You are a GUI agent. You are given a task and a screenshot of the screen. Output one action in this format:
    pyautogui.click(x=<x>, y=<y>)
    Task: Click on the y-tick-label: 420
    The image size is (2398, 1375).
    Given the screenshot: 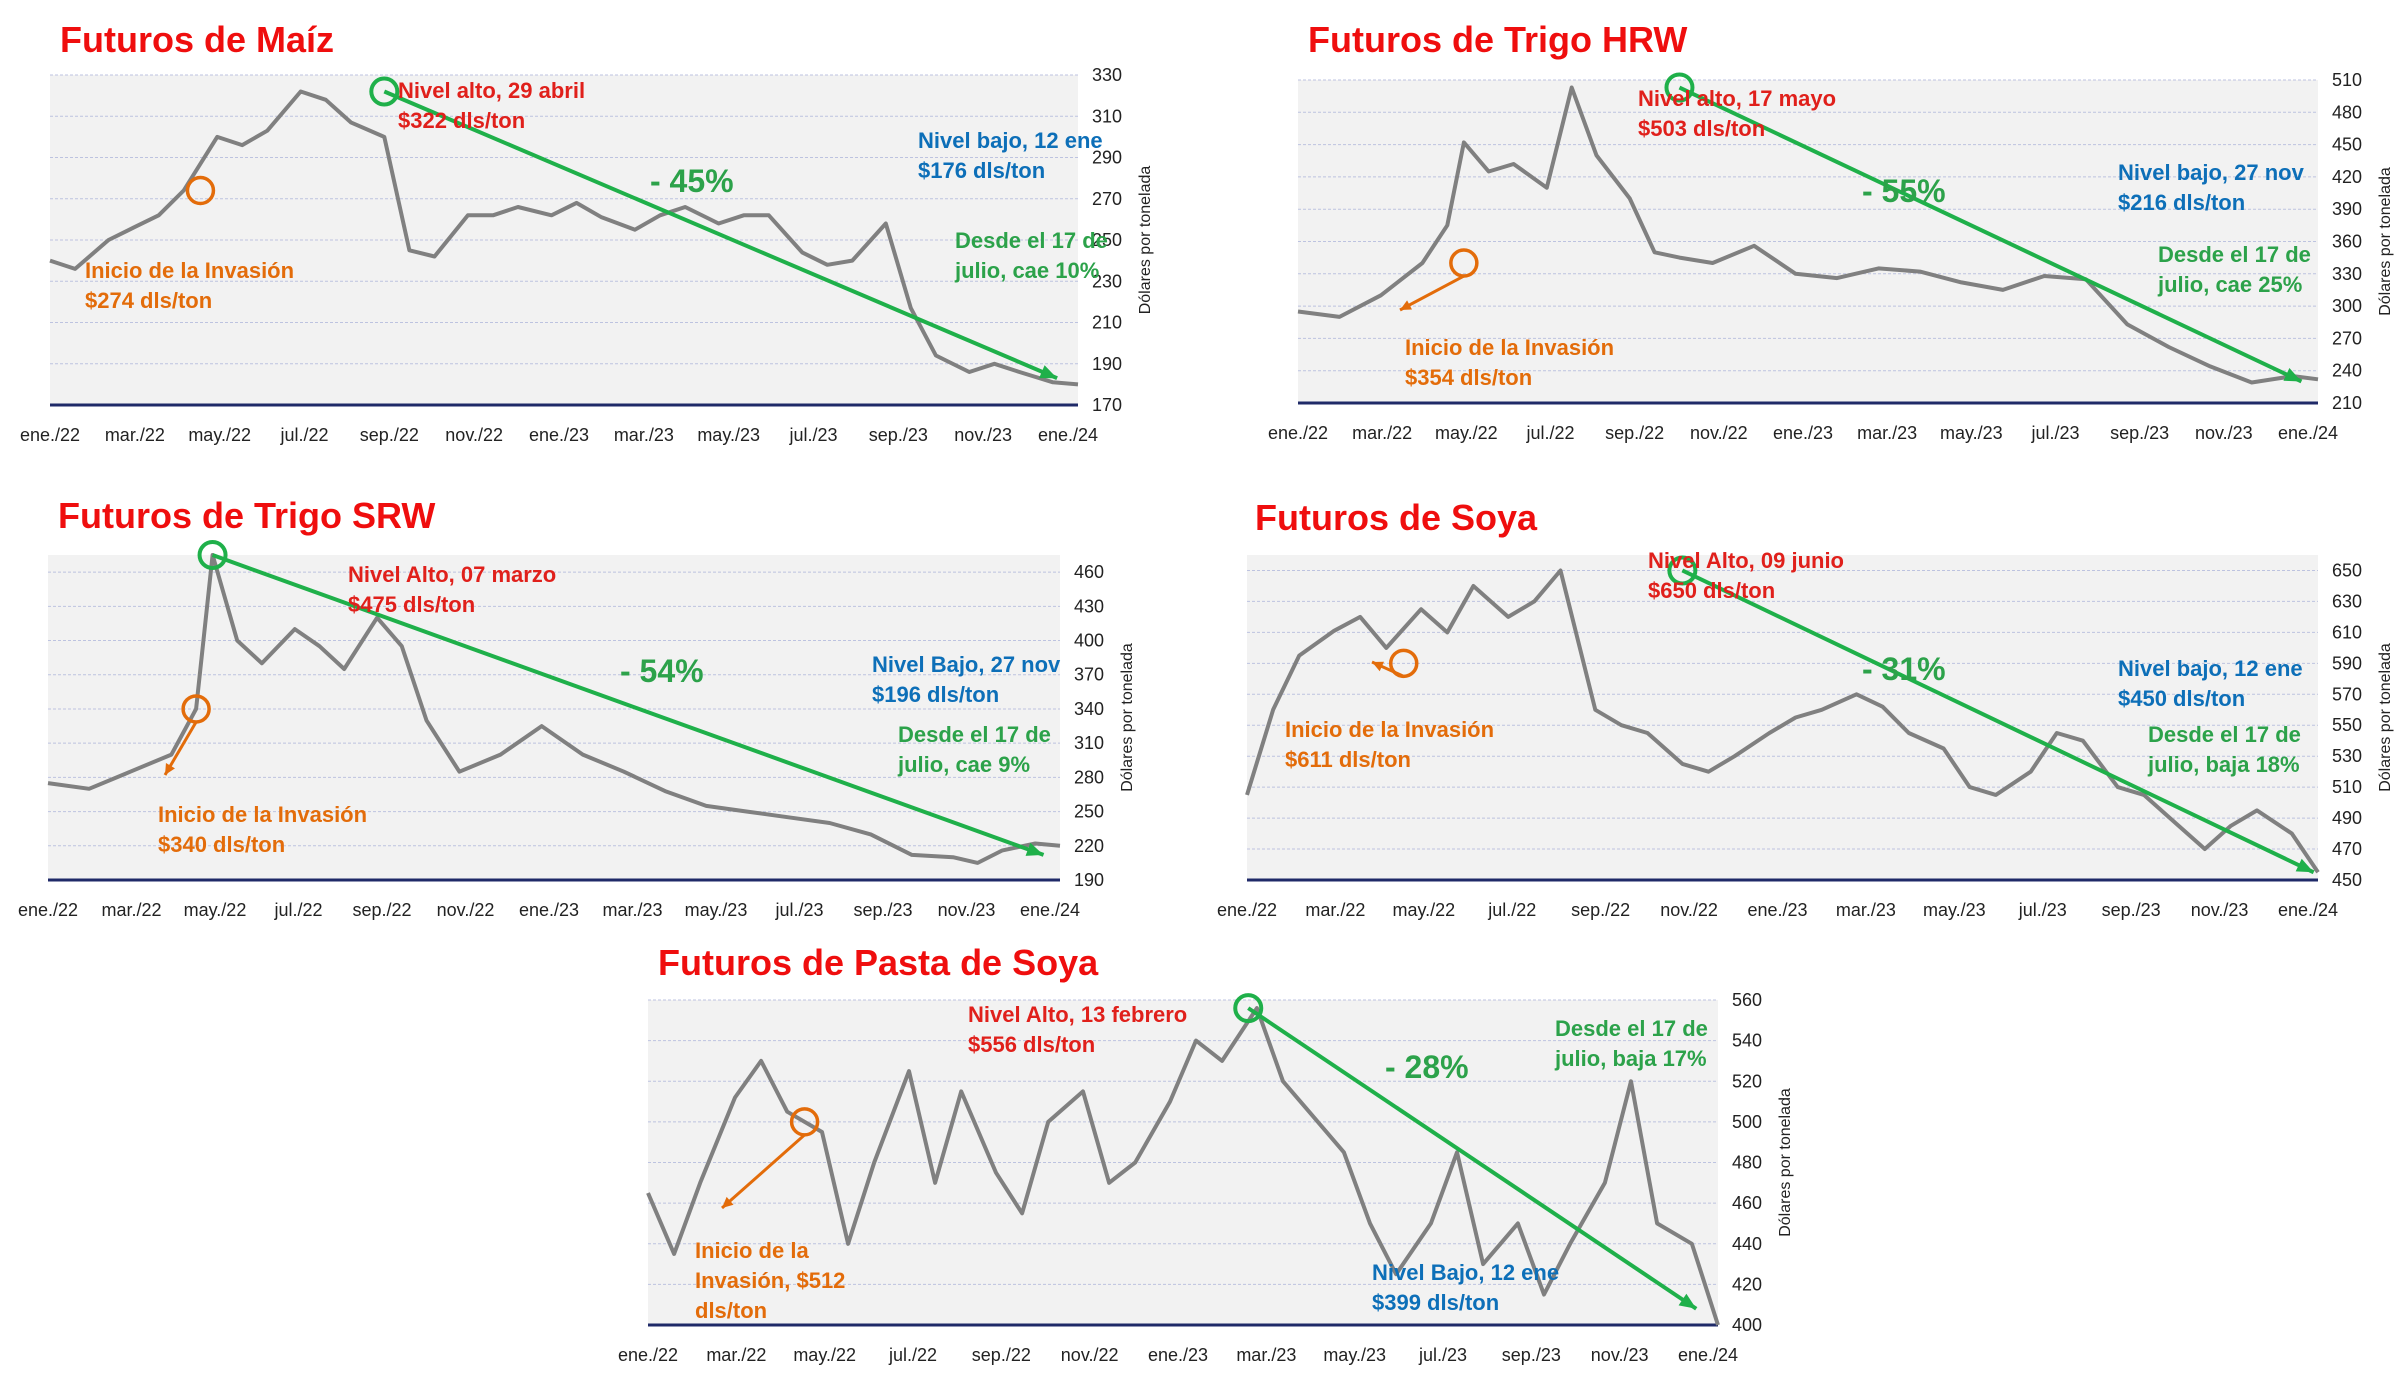 What is the action you would take?
    pyautogui.click(x=1747, y=1284)
    